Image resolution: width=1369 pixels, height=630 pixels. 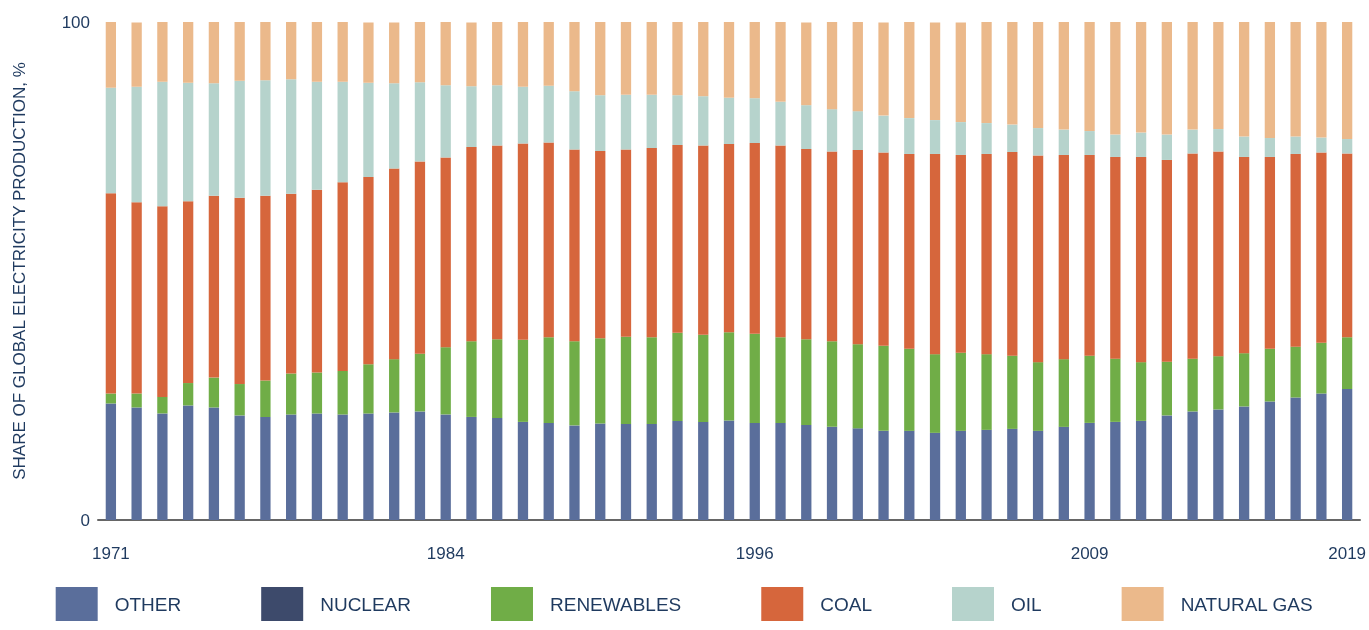 What do you see at coordinates (366, 604) in the screenshot?
I see `legend-label: NUCLEAR` at bounding box center [366, 604].